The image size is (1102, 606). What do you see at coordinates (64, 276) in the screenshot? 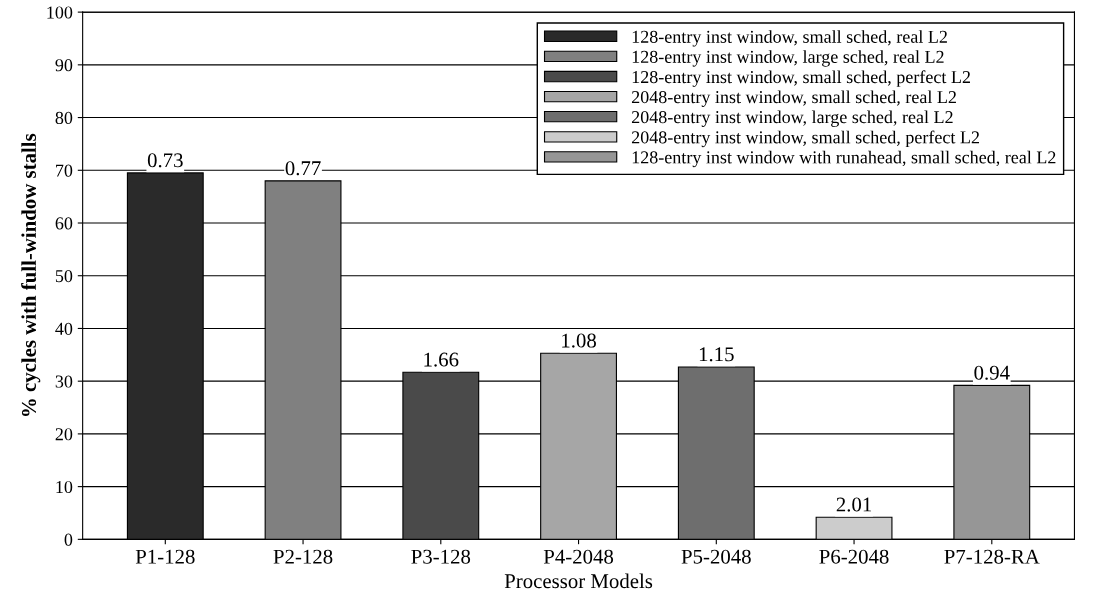
I see `y-tick-label: 50` at bounding box center [64, 276].